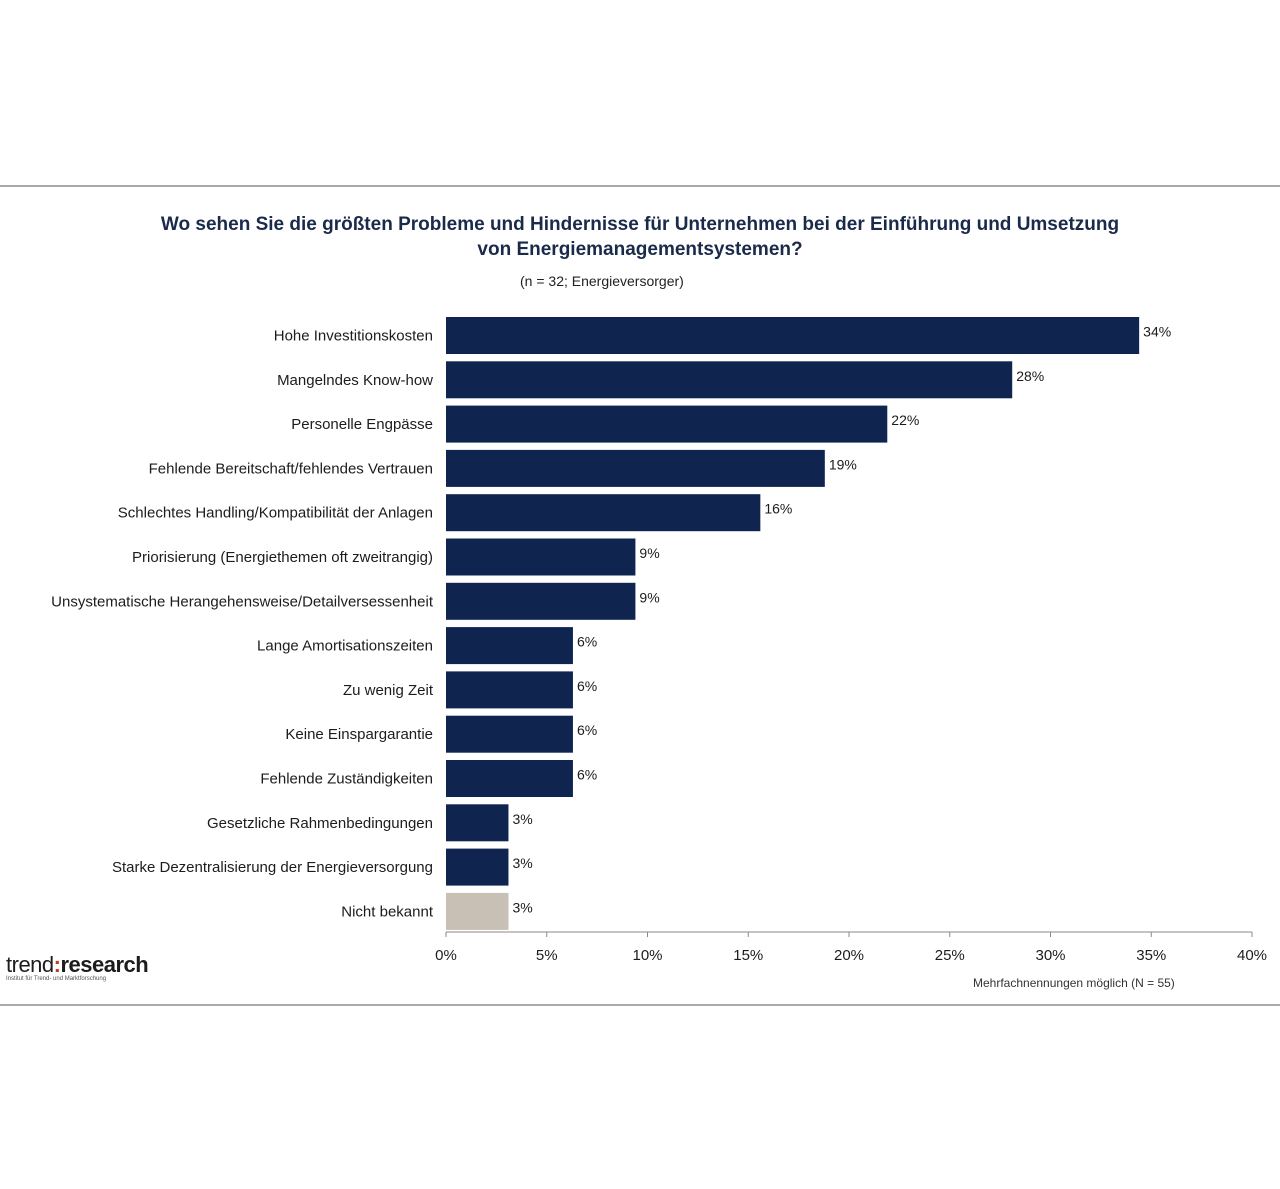 Image resolution: width=1280 pixels, height=1189 pixels. I want to click on category-label: Gesetzliche Rahmenbedingungen, so click(320, 823).